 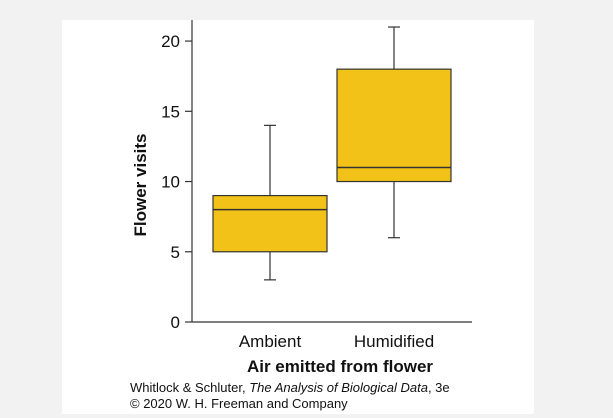 What do you see at coordinates (338, 387) in the screenshot?
I see `credit-book-title: The Analysis of Biological Data` at bounding box center [338, 387].